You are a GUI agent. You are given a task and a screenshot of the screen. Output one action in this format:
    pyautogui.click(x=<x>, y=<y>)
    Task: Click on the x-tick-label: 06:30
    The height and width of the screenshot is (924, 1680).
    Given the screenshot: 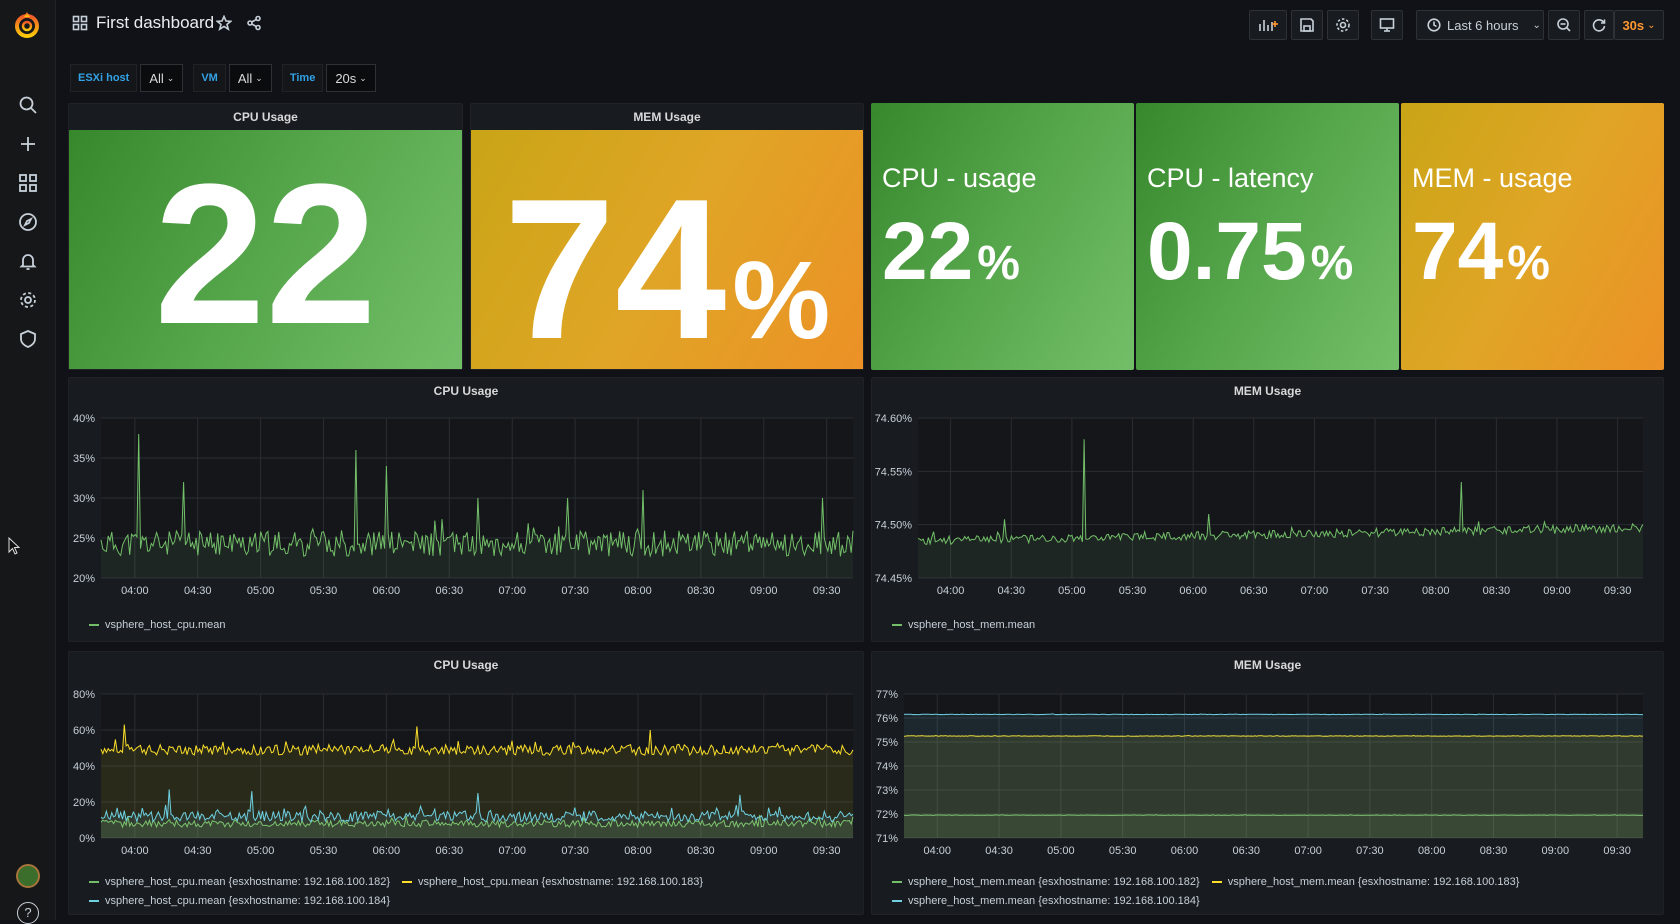 What is the action you would take?
    pyautogui.click(x=1254, y=591)
    